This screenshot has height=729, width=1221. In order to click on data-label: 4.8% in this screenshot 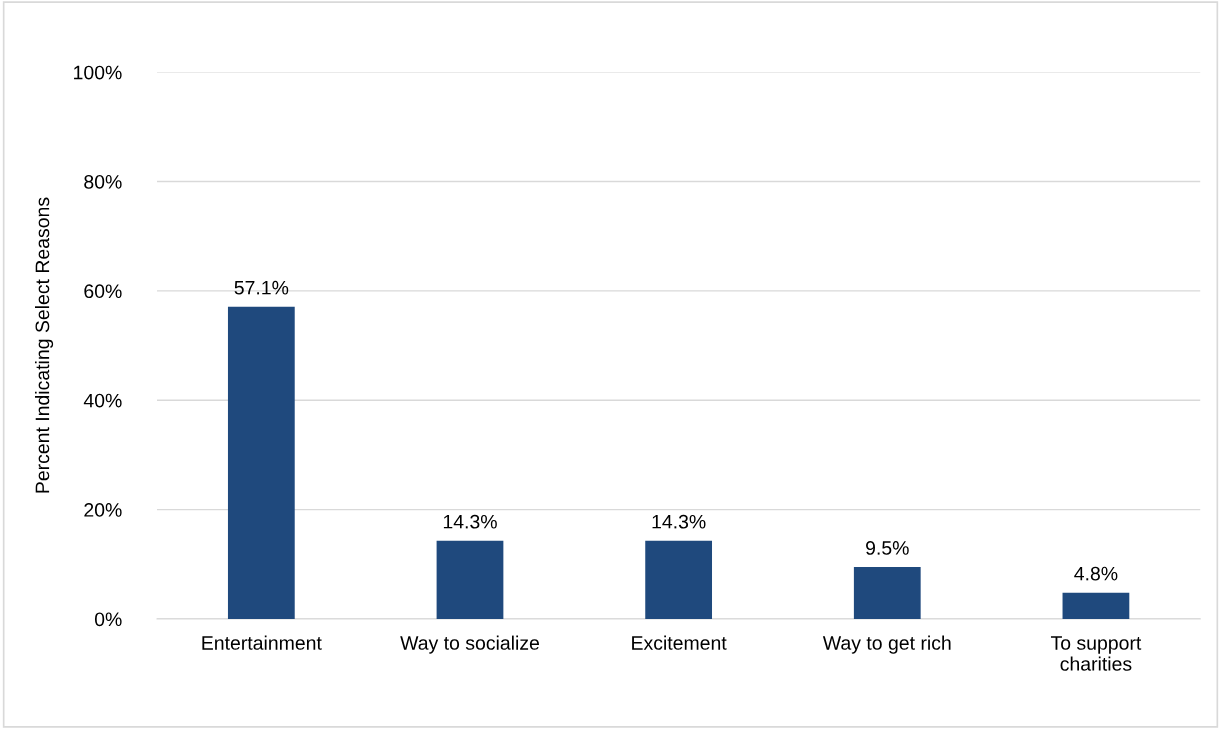, I will do `click(1096, 573)`.